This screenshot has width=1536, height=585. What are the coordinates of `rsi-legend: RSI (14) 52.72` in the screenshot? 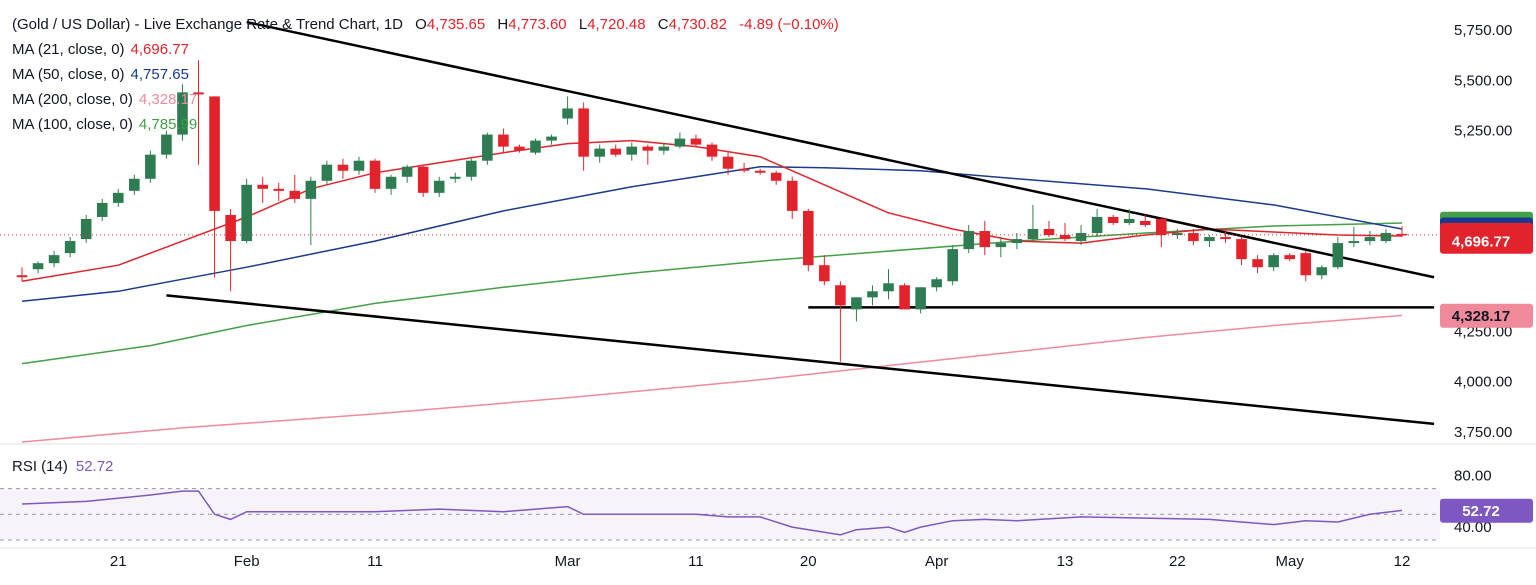 It's located at (63, 466).